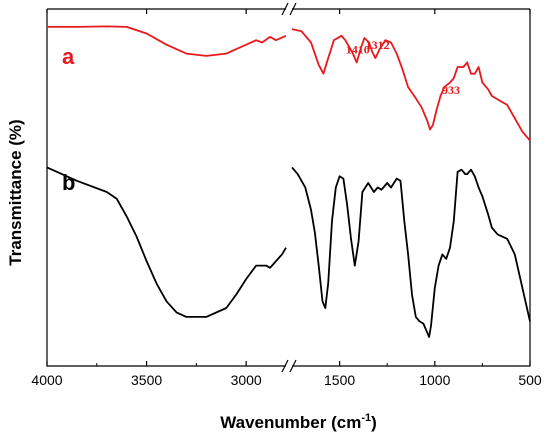  I want to click on peak-annotation: 933, so click(451, 90).